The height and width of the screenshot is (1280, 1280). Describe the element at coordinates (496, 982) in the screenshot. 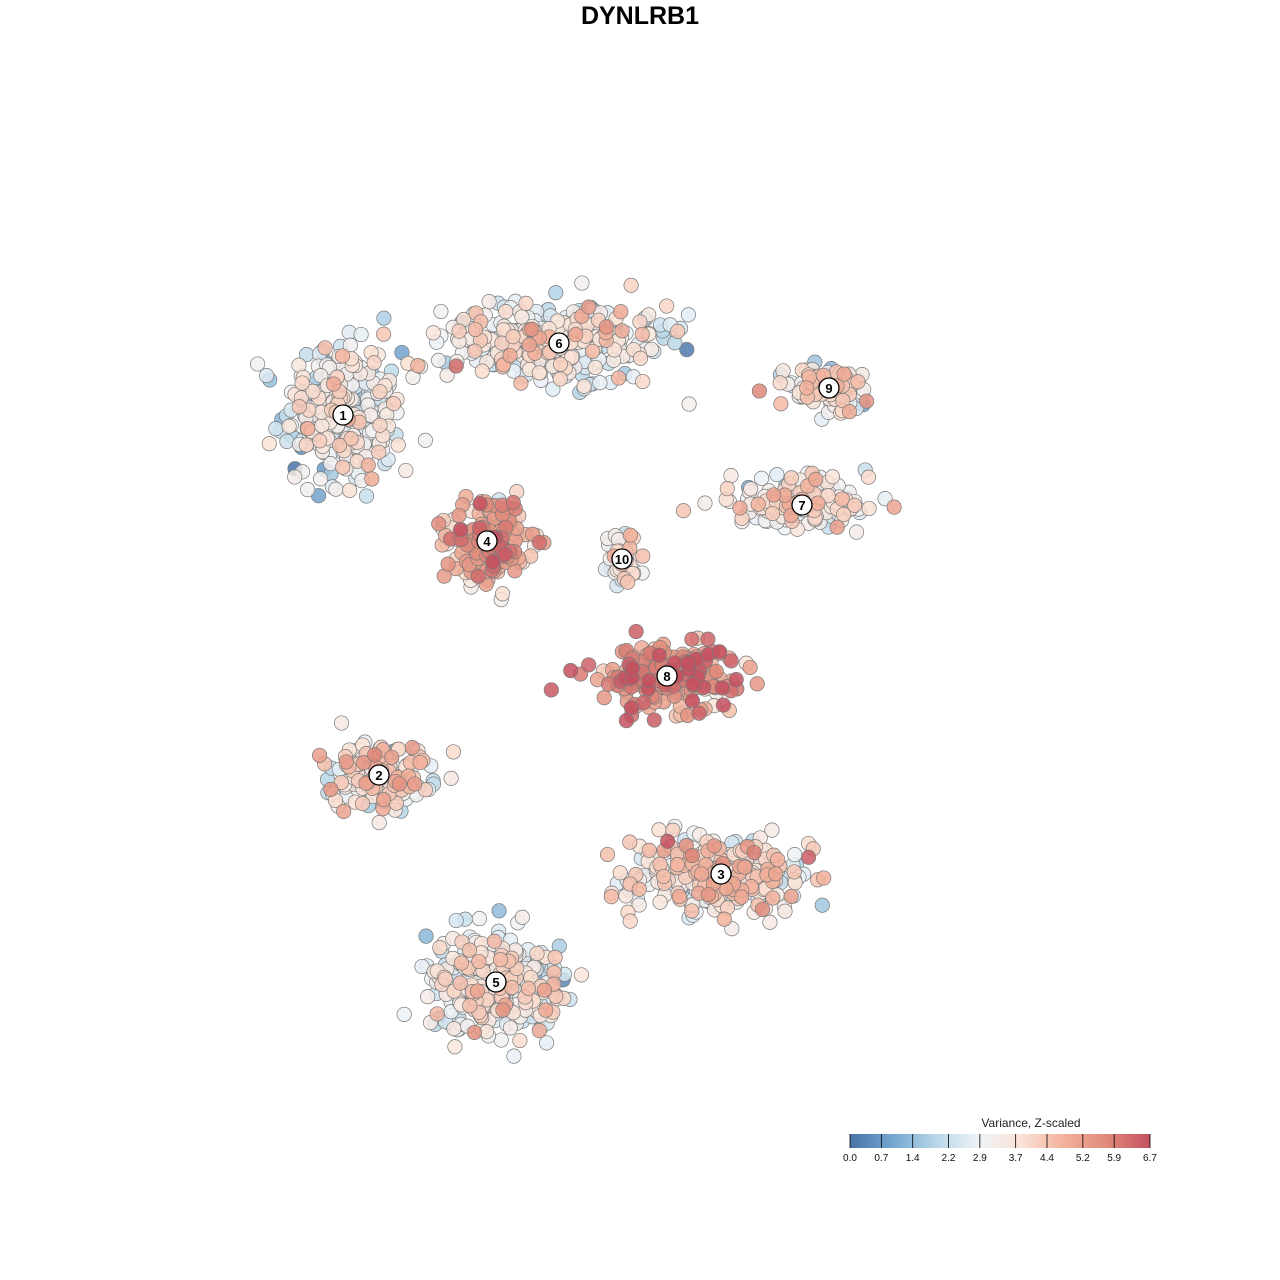

I see `cluster-label-5: 5` at that location.